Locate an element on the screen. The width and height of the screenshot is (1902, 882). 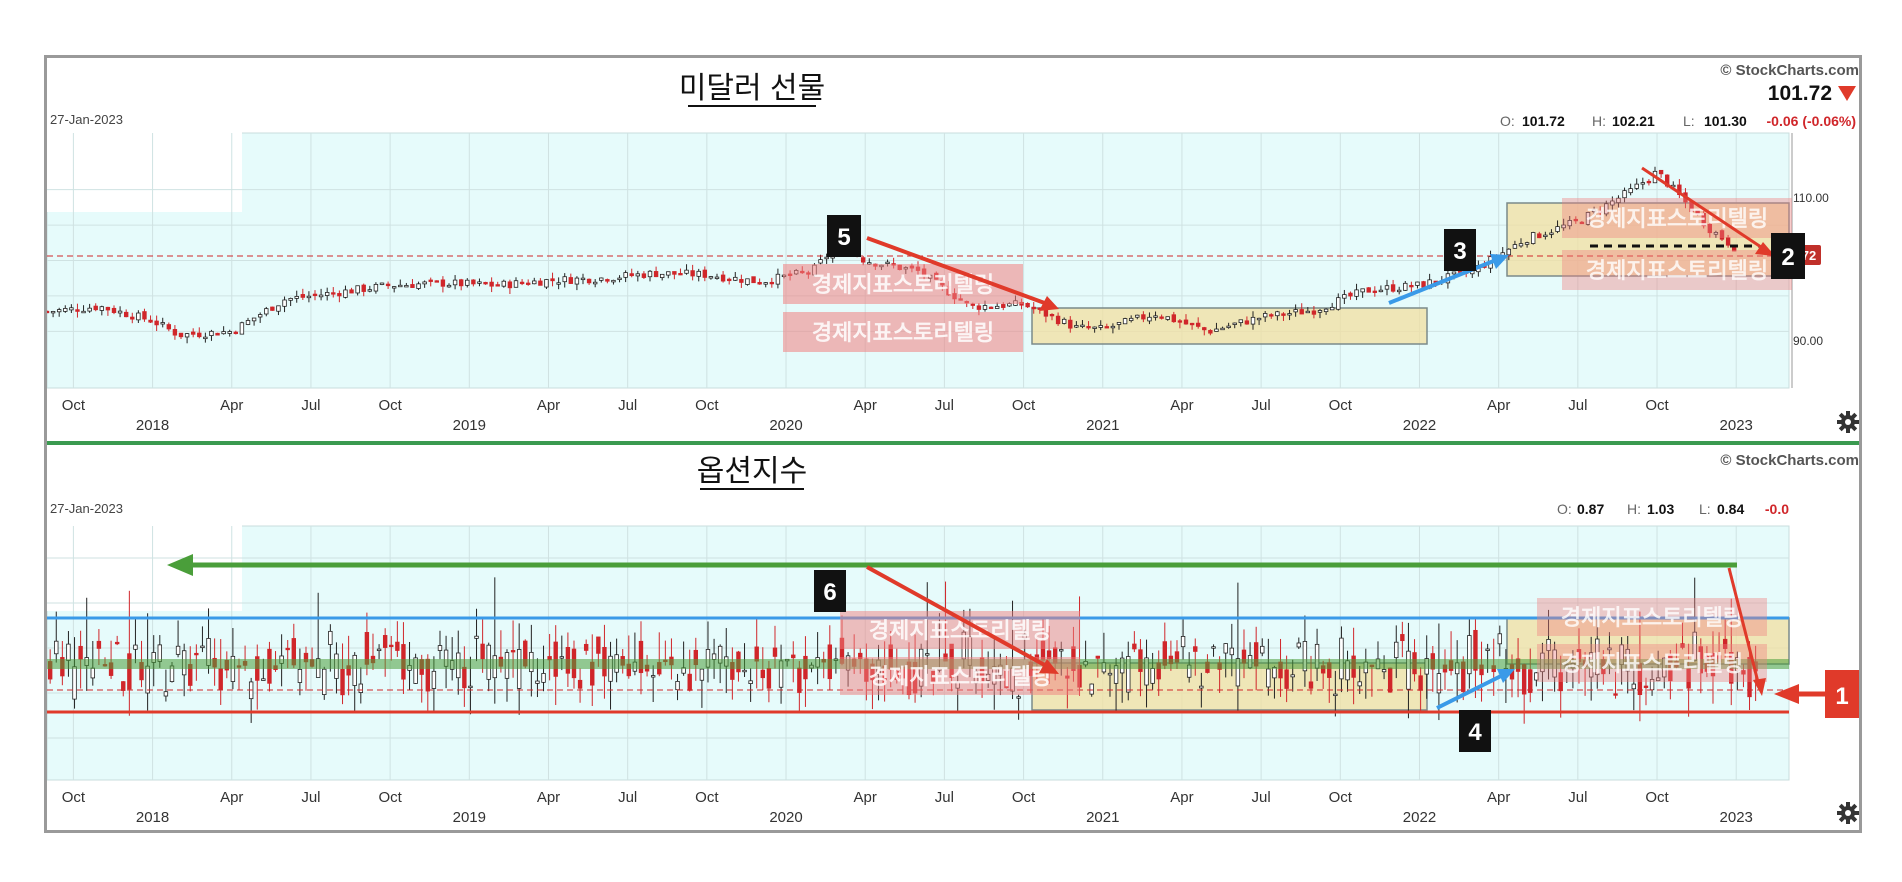
x-year-label: 2020 is located at coordinates (785, 425).